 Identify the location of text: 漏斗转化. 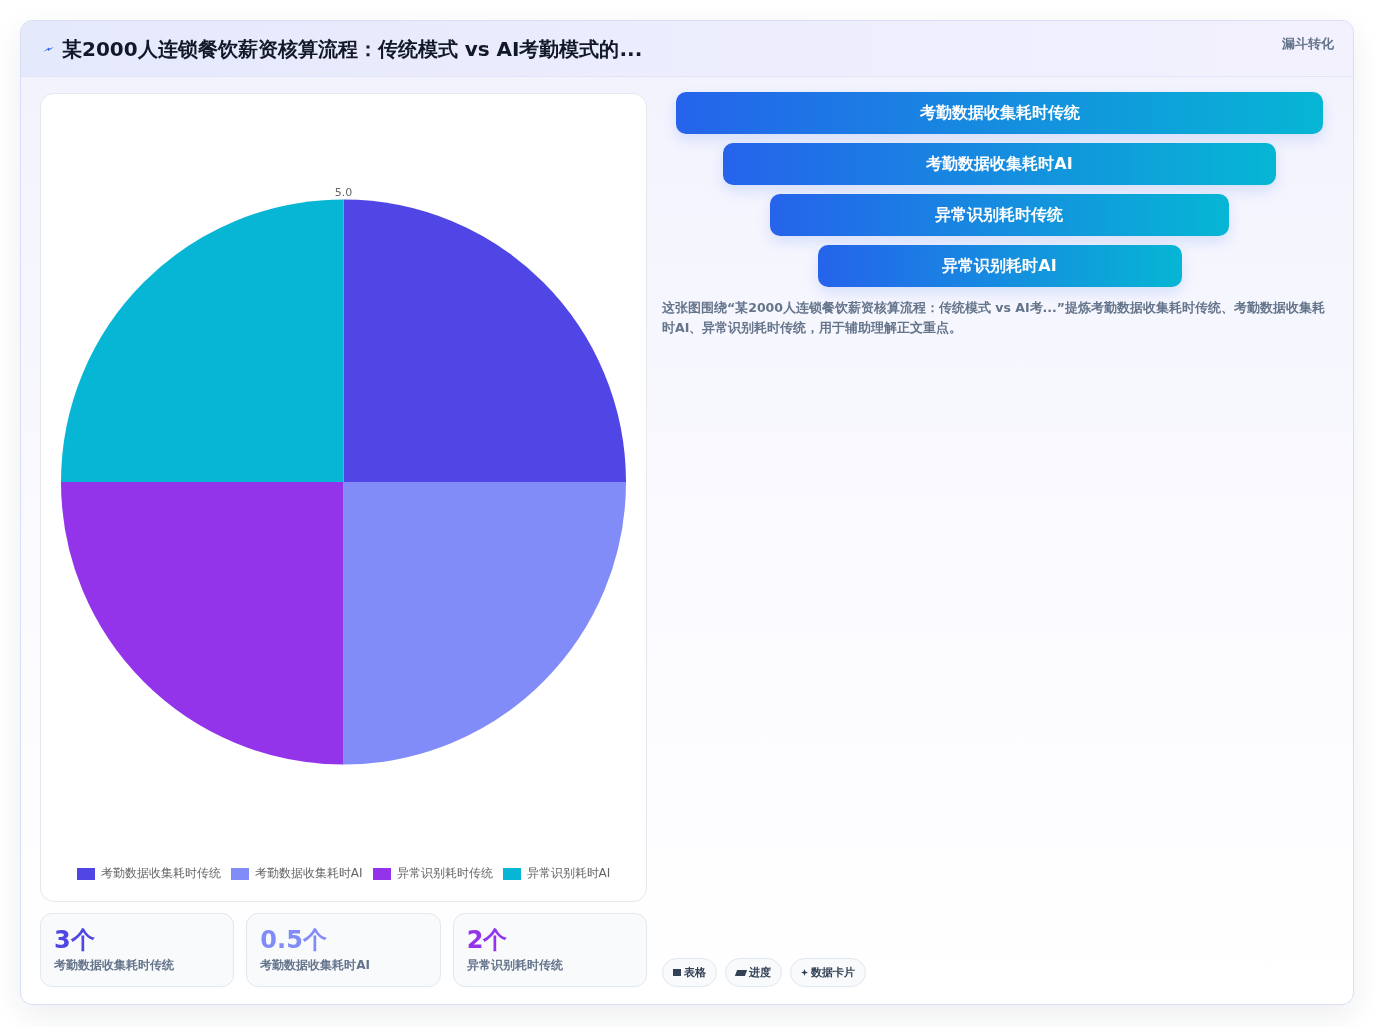
(1308, 44).